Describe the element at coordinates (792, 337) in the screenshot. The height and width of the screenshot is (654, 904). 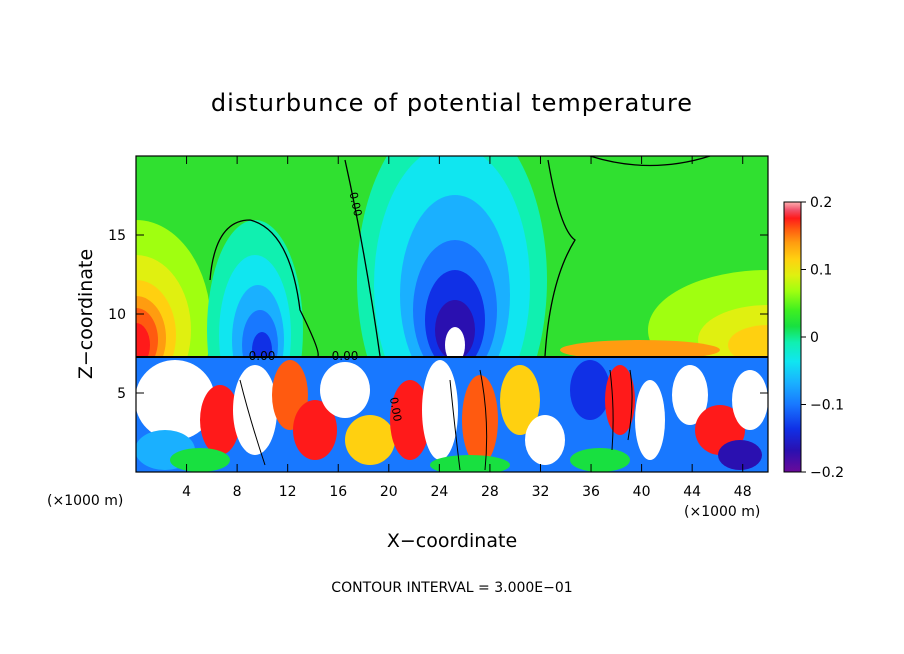
I see `colorbar` at that location.